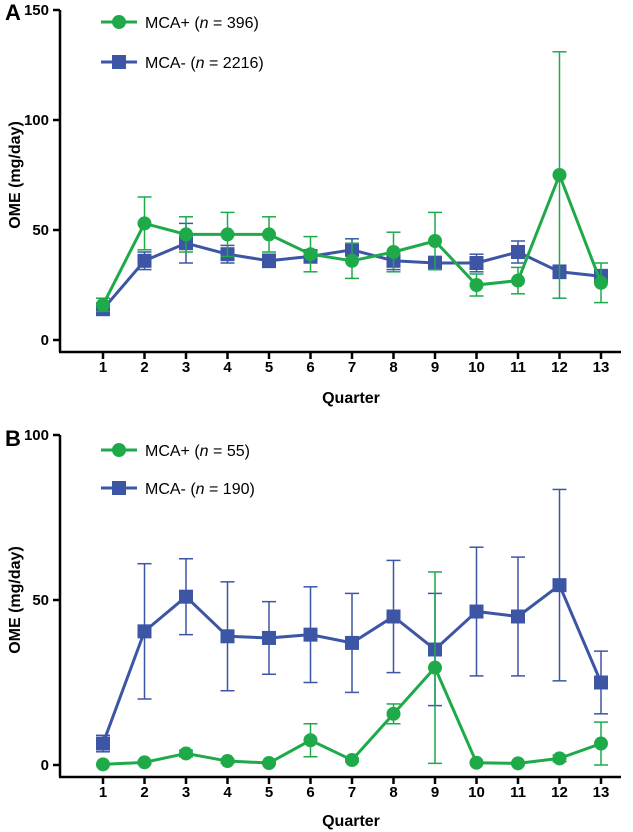  I want to click on panel-a-y-tick-label-0: 0, so click(45, 340).